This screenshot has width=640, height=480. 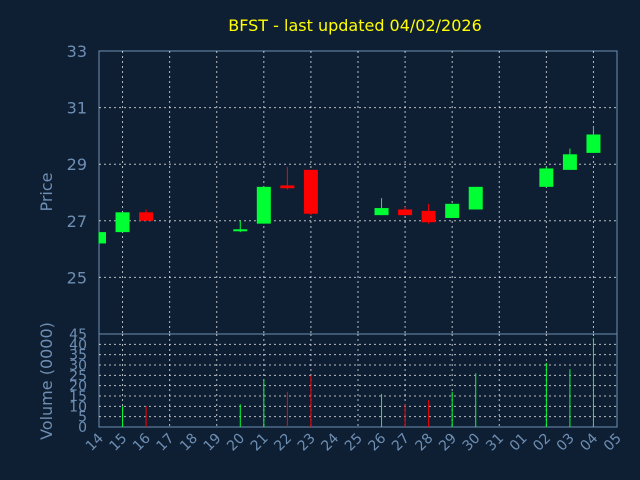 I want to click on x-tick-label: 30, so click(x=472, y=443).